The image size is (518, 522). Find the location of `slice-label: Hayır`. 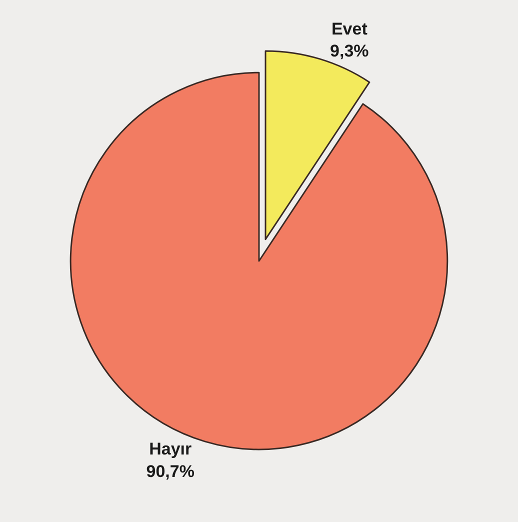

slice-label: Hayır is located at coordinates (170, 449).